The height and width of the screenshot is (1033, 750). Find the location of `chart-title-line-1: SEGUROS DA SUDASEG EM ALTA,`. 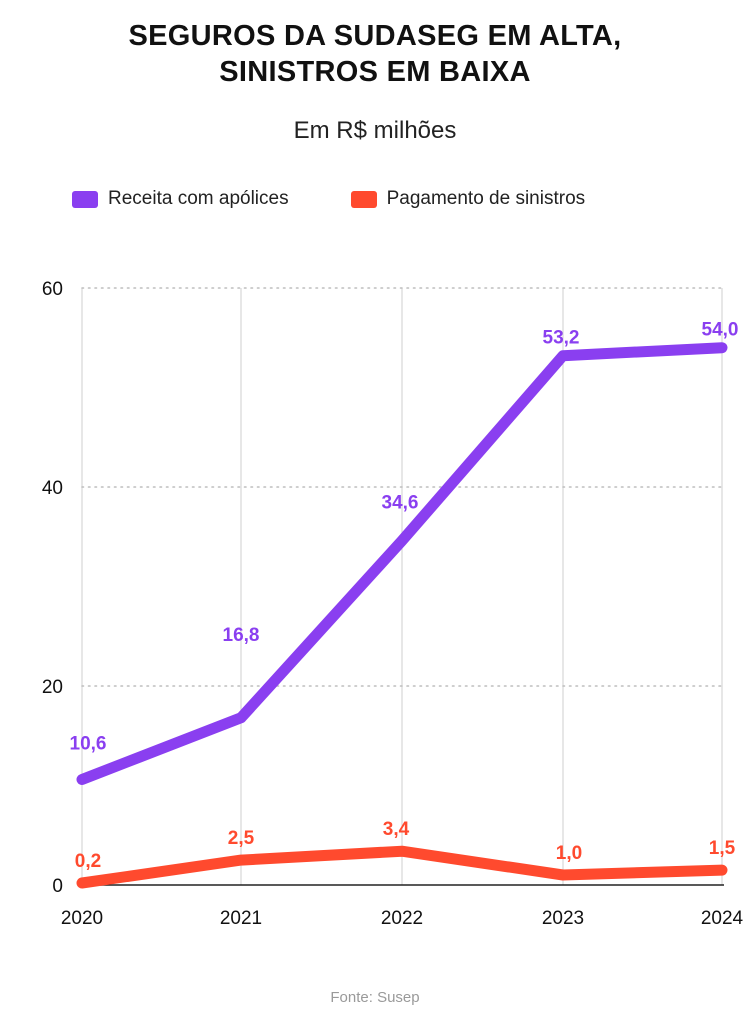

chart-title-line-1: SEGUROS DA SUDASEG EM ALTA, is located at coordinates (375, 36).